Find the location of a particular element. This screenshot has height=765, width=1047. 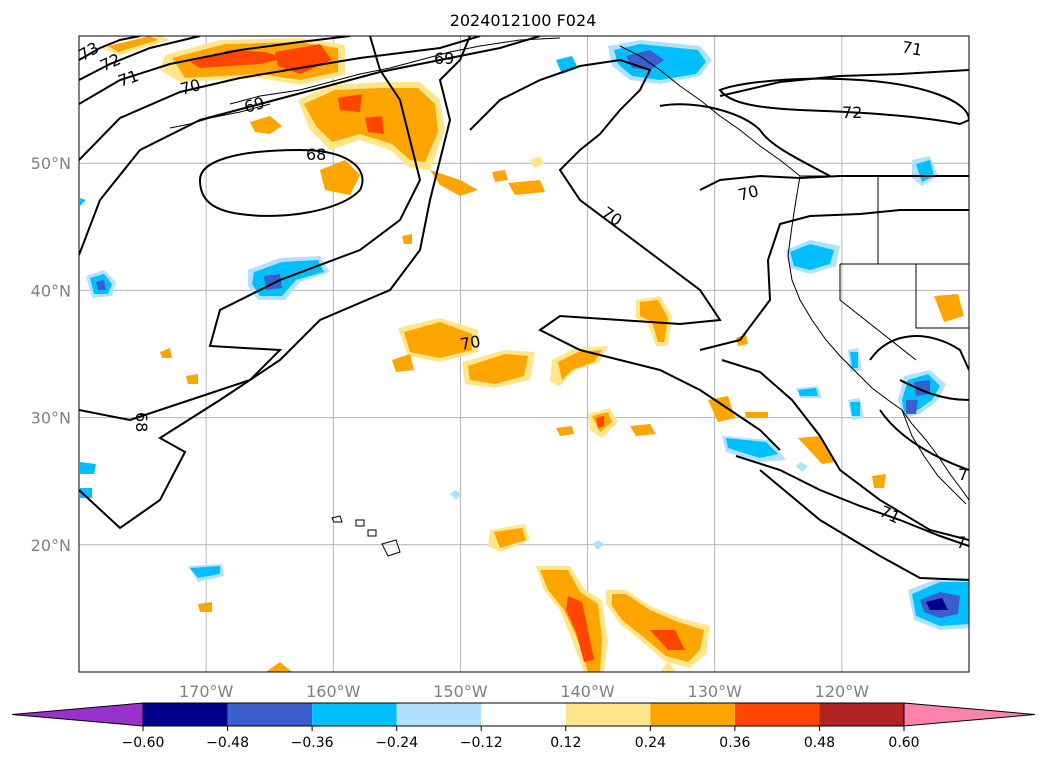

contour-low-cal is located at coordinates (919, 403).